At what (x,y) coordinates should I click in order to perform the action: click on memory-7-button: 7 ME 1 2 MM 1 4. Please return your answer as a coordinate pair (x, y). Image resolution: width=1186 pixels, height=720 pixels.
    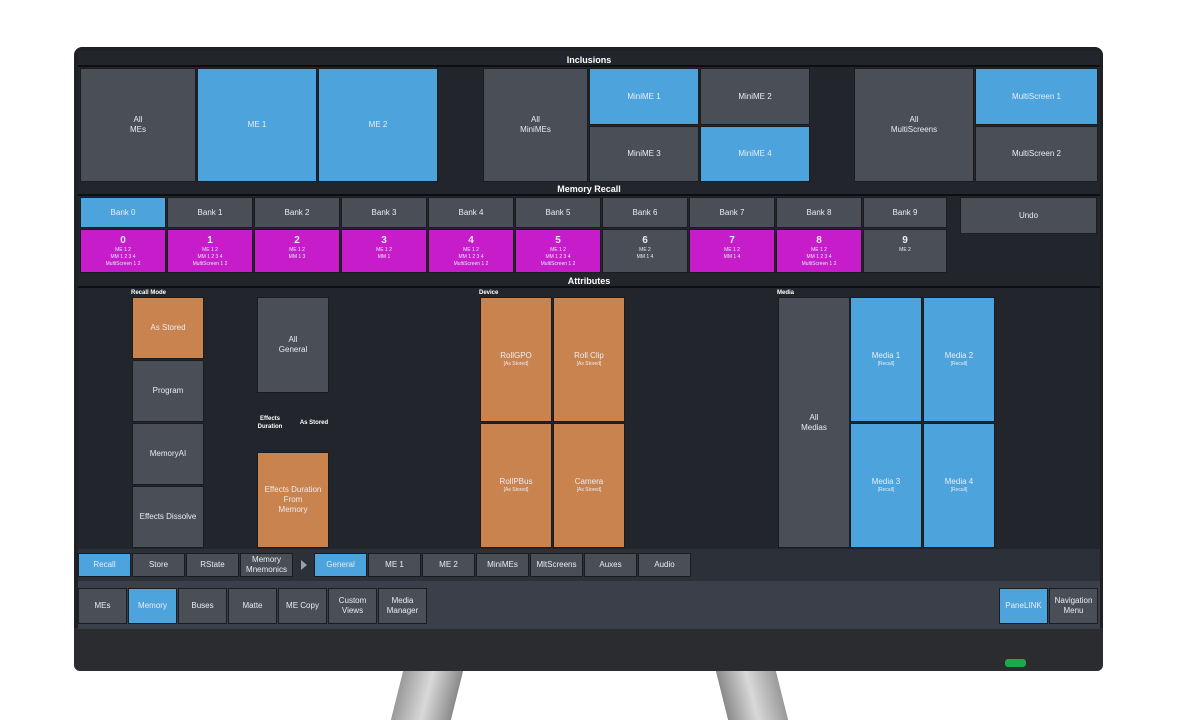
    Looking at the image, I should click on (732, 251).